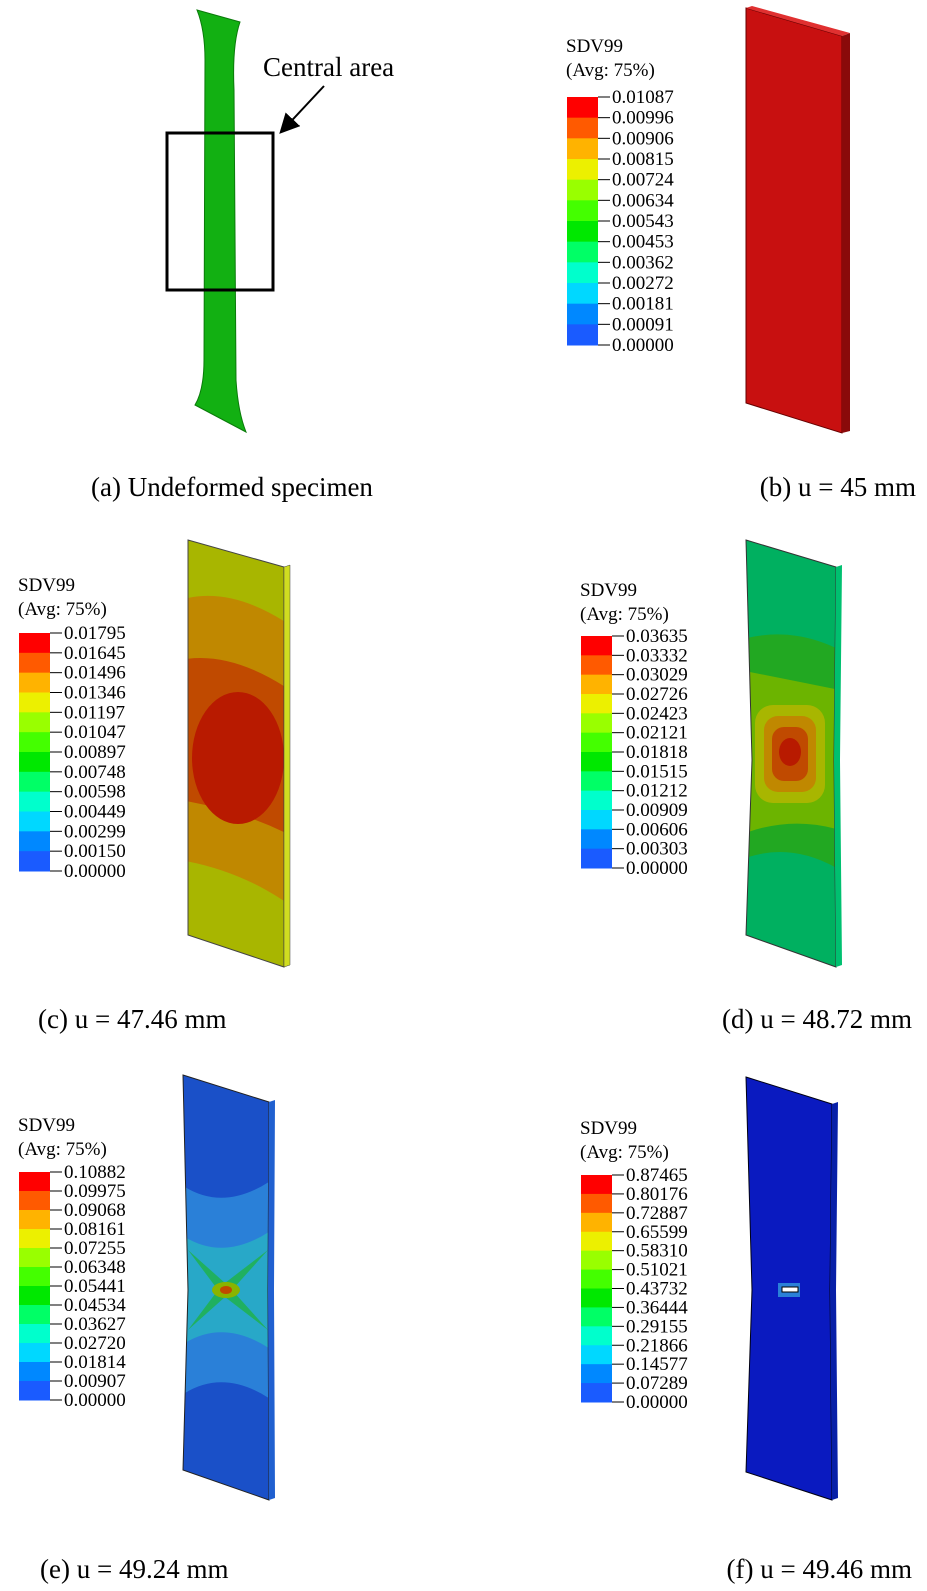 The image size is (927, 1591). What do you see at coordinates (95, 1229) in the screenshot?
I see `legend-label: 0.08161` at bounding box center [95, 1229].